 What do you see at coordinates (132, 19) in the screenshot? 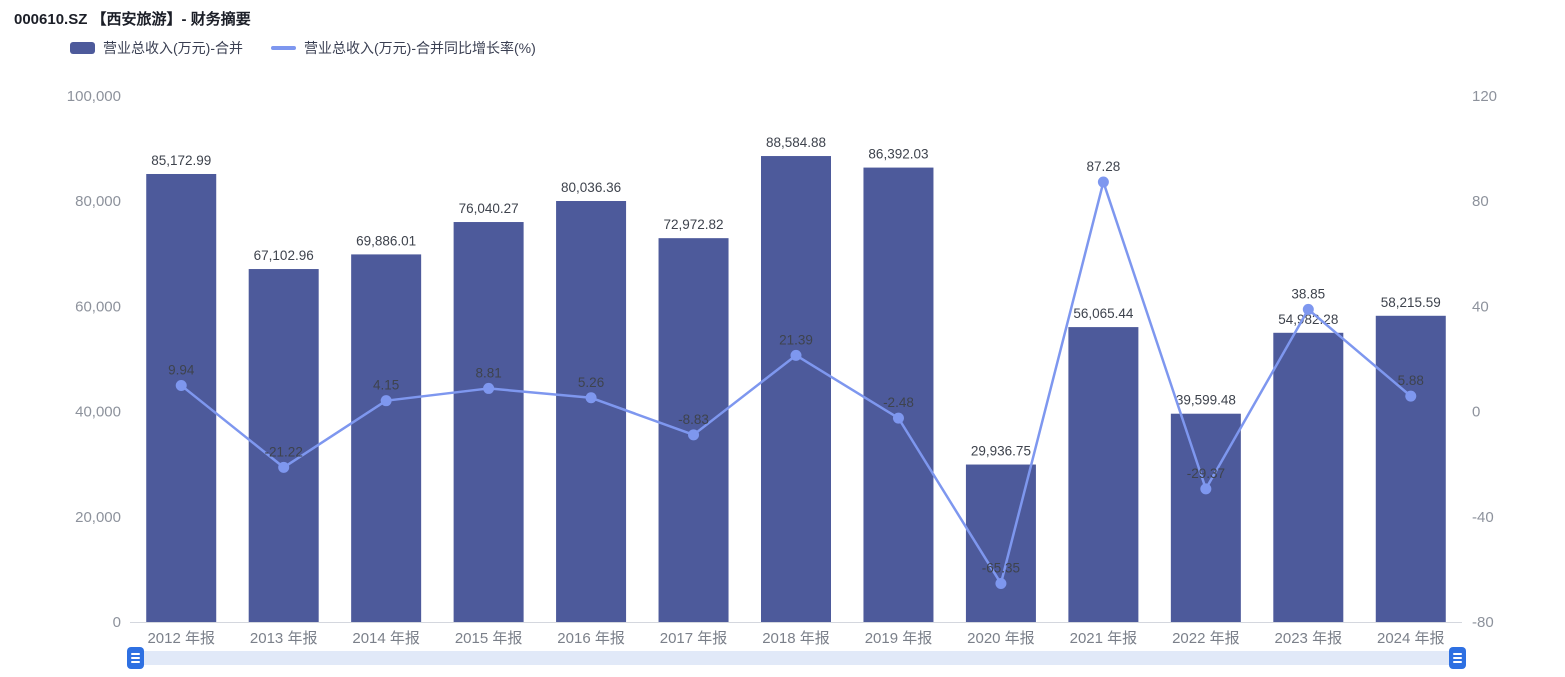
I see `page-title: 000610.SZ 【西安旅游】- 财务摘要` at bounding box center [132, 19].